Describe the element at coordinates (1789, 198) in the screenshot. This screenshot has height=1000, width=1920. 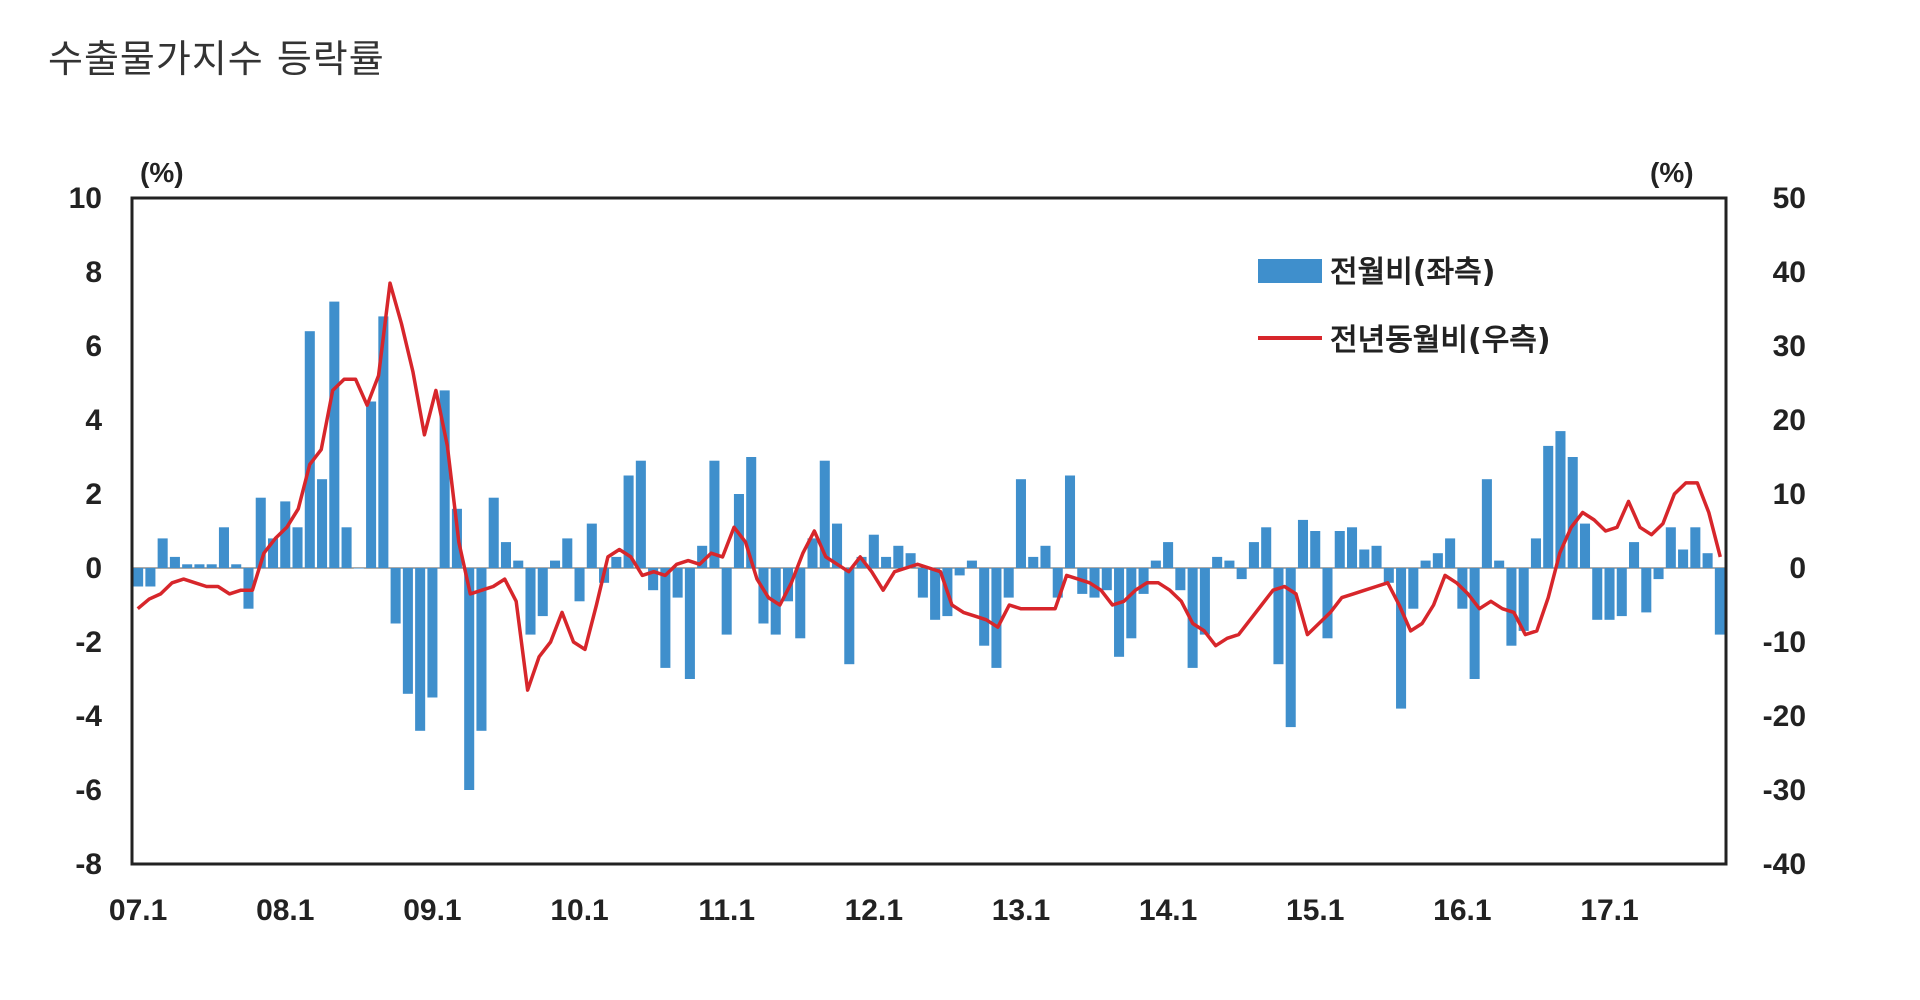
I see `right-tick-label: 50` at that location.